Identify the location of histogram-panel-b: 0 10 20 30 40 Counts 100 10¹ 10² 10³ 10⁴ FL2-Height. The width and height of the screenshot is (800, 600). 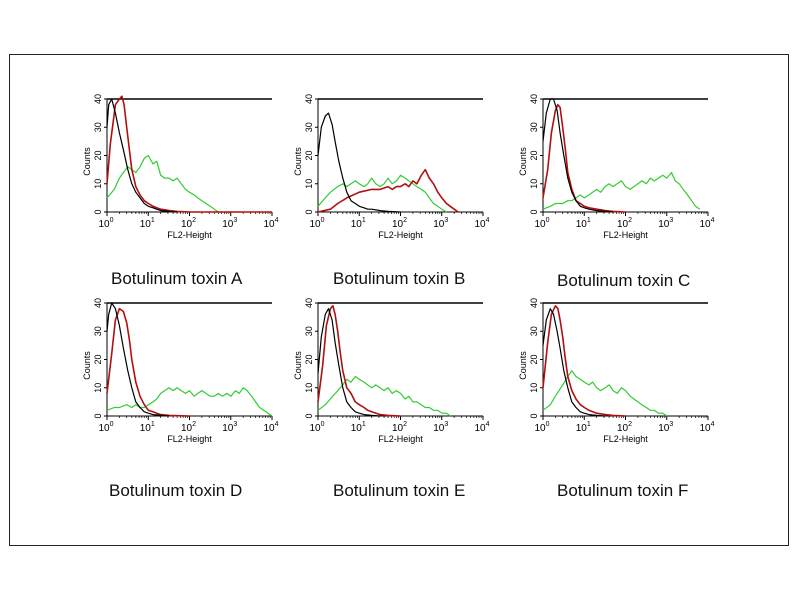
(408, 171).